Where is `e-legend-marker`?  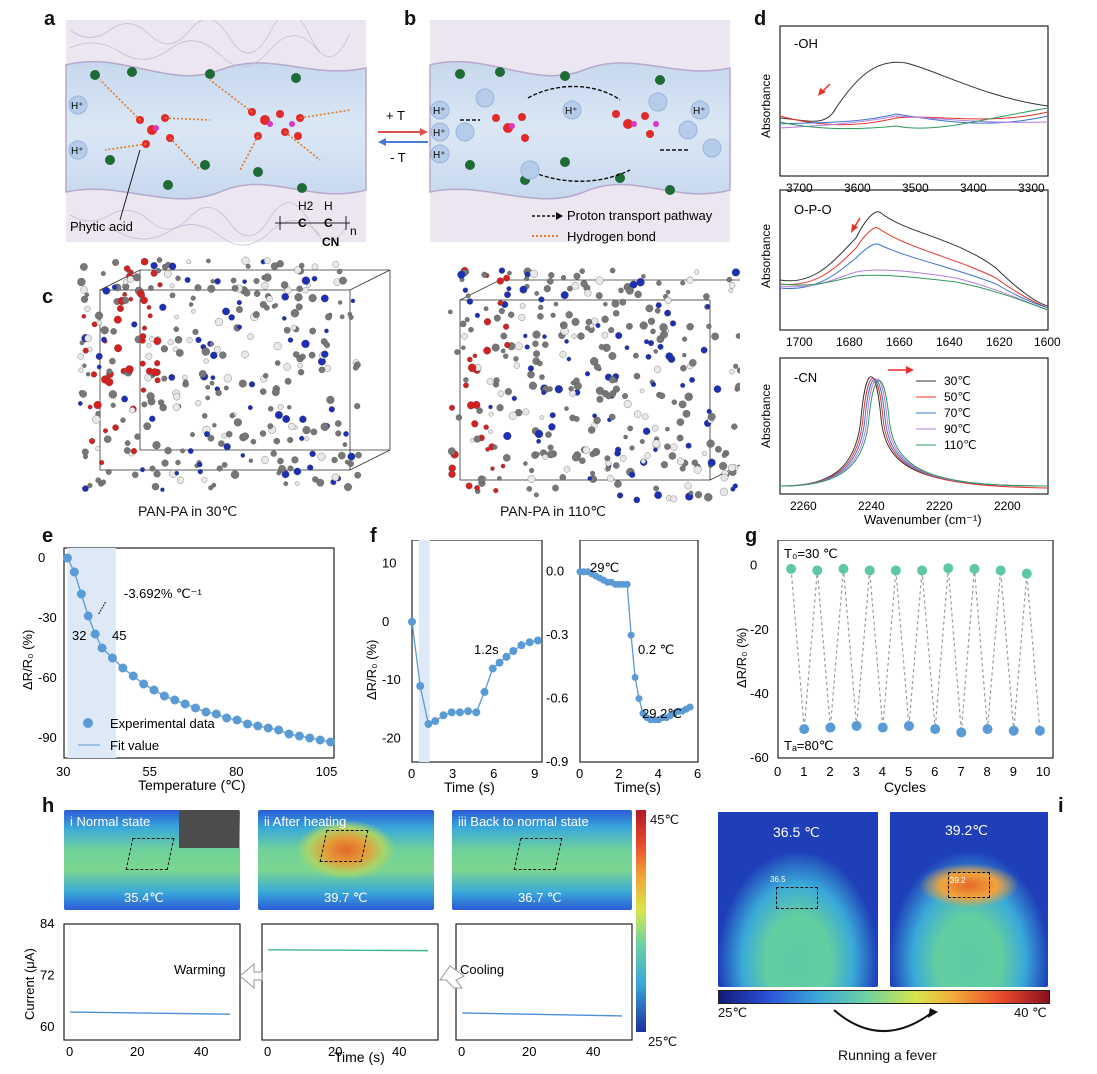
e-legend-marker is located at coordinates (88, 723).